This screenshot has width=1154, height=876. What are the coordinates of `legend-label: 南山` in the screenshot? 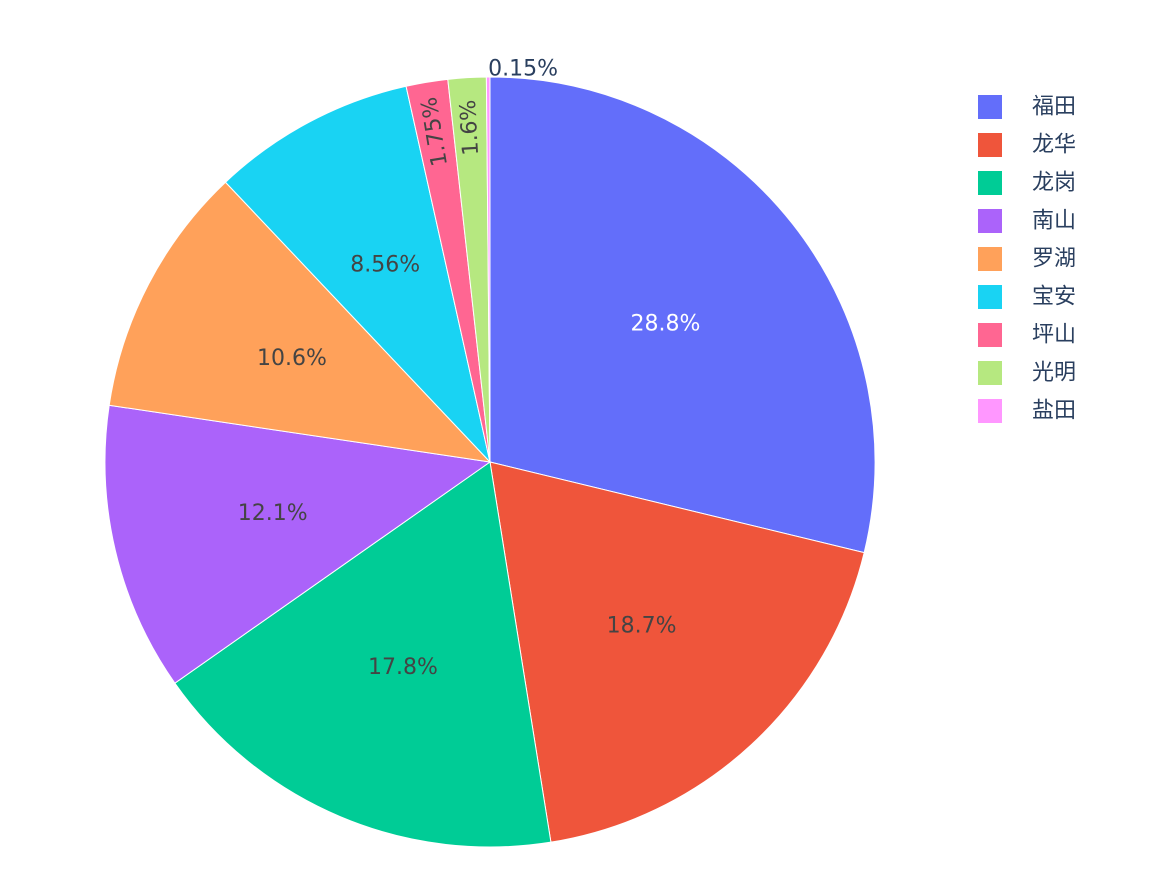 It's located at (1054, 221).